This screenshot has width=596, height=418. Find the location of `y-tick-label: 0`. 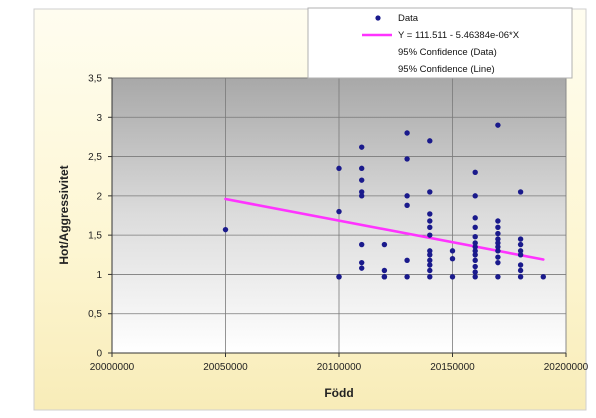

y-tick-label: 0 is located at coordinates (99, 354).